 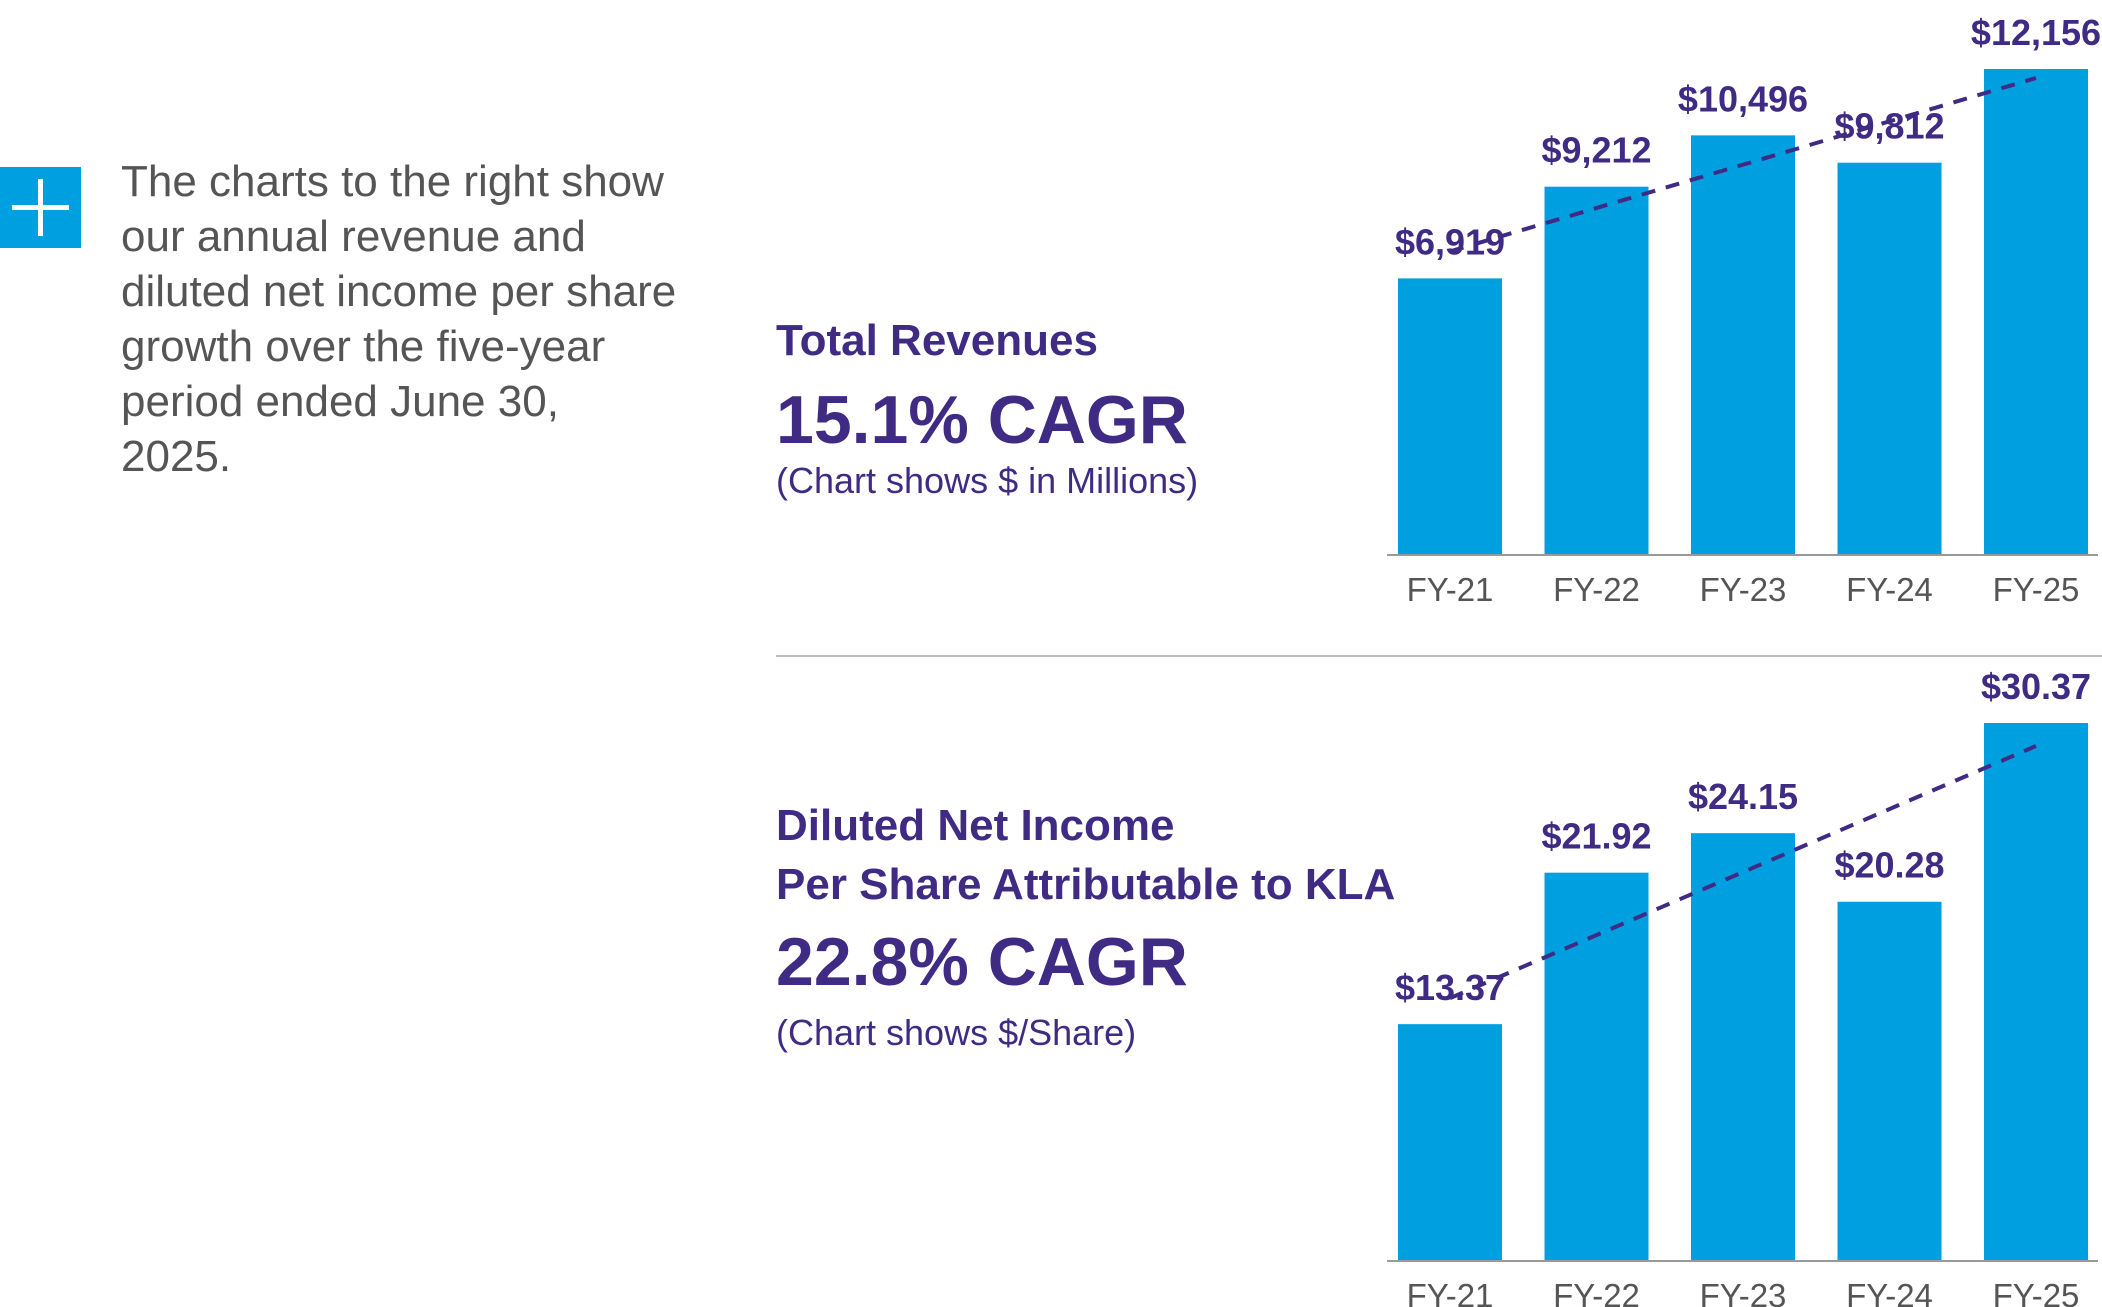 What do you see at coordinates (982, 420) in the screenshot?
I see `revenue-cagr: 15.1% CAGR` at bounding box center [982, 420].